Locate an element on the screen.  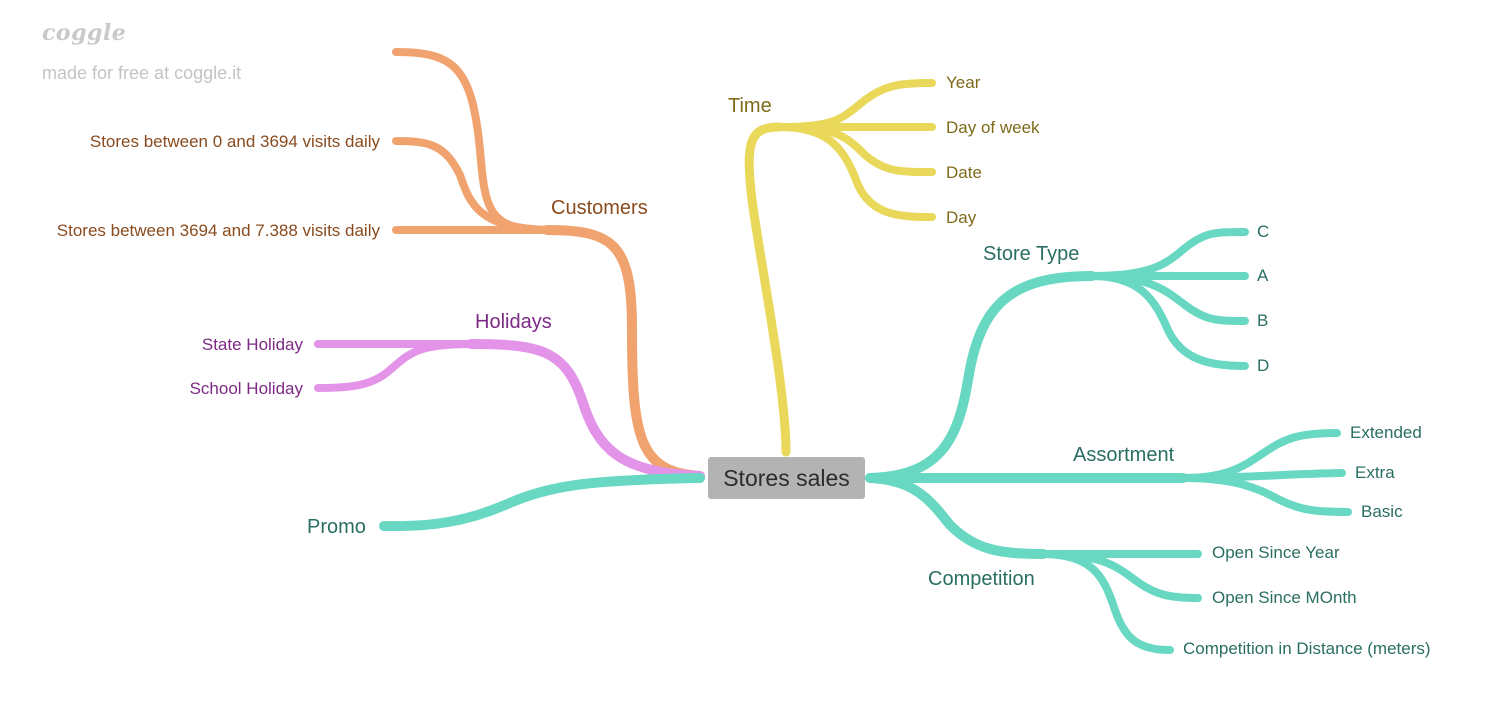
time-branch-links is located at coordinates (840, 268).